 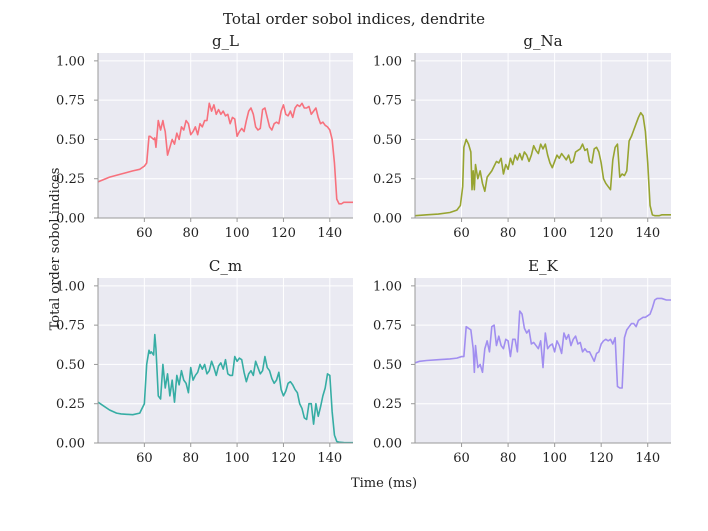 What do you see at coordinates (225, 266) in the screenshot?
I see `subplot-title: C_m` at bounding box center [225, 266].